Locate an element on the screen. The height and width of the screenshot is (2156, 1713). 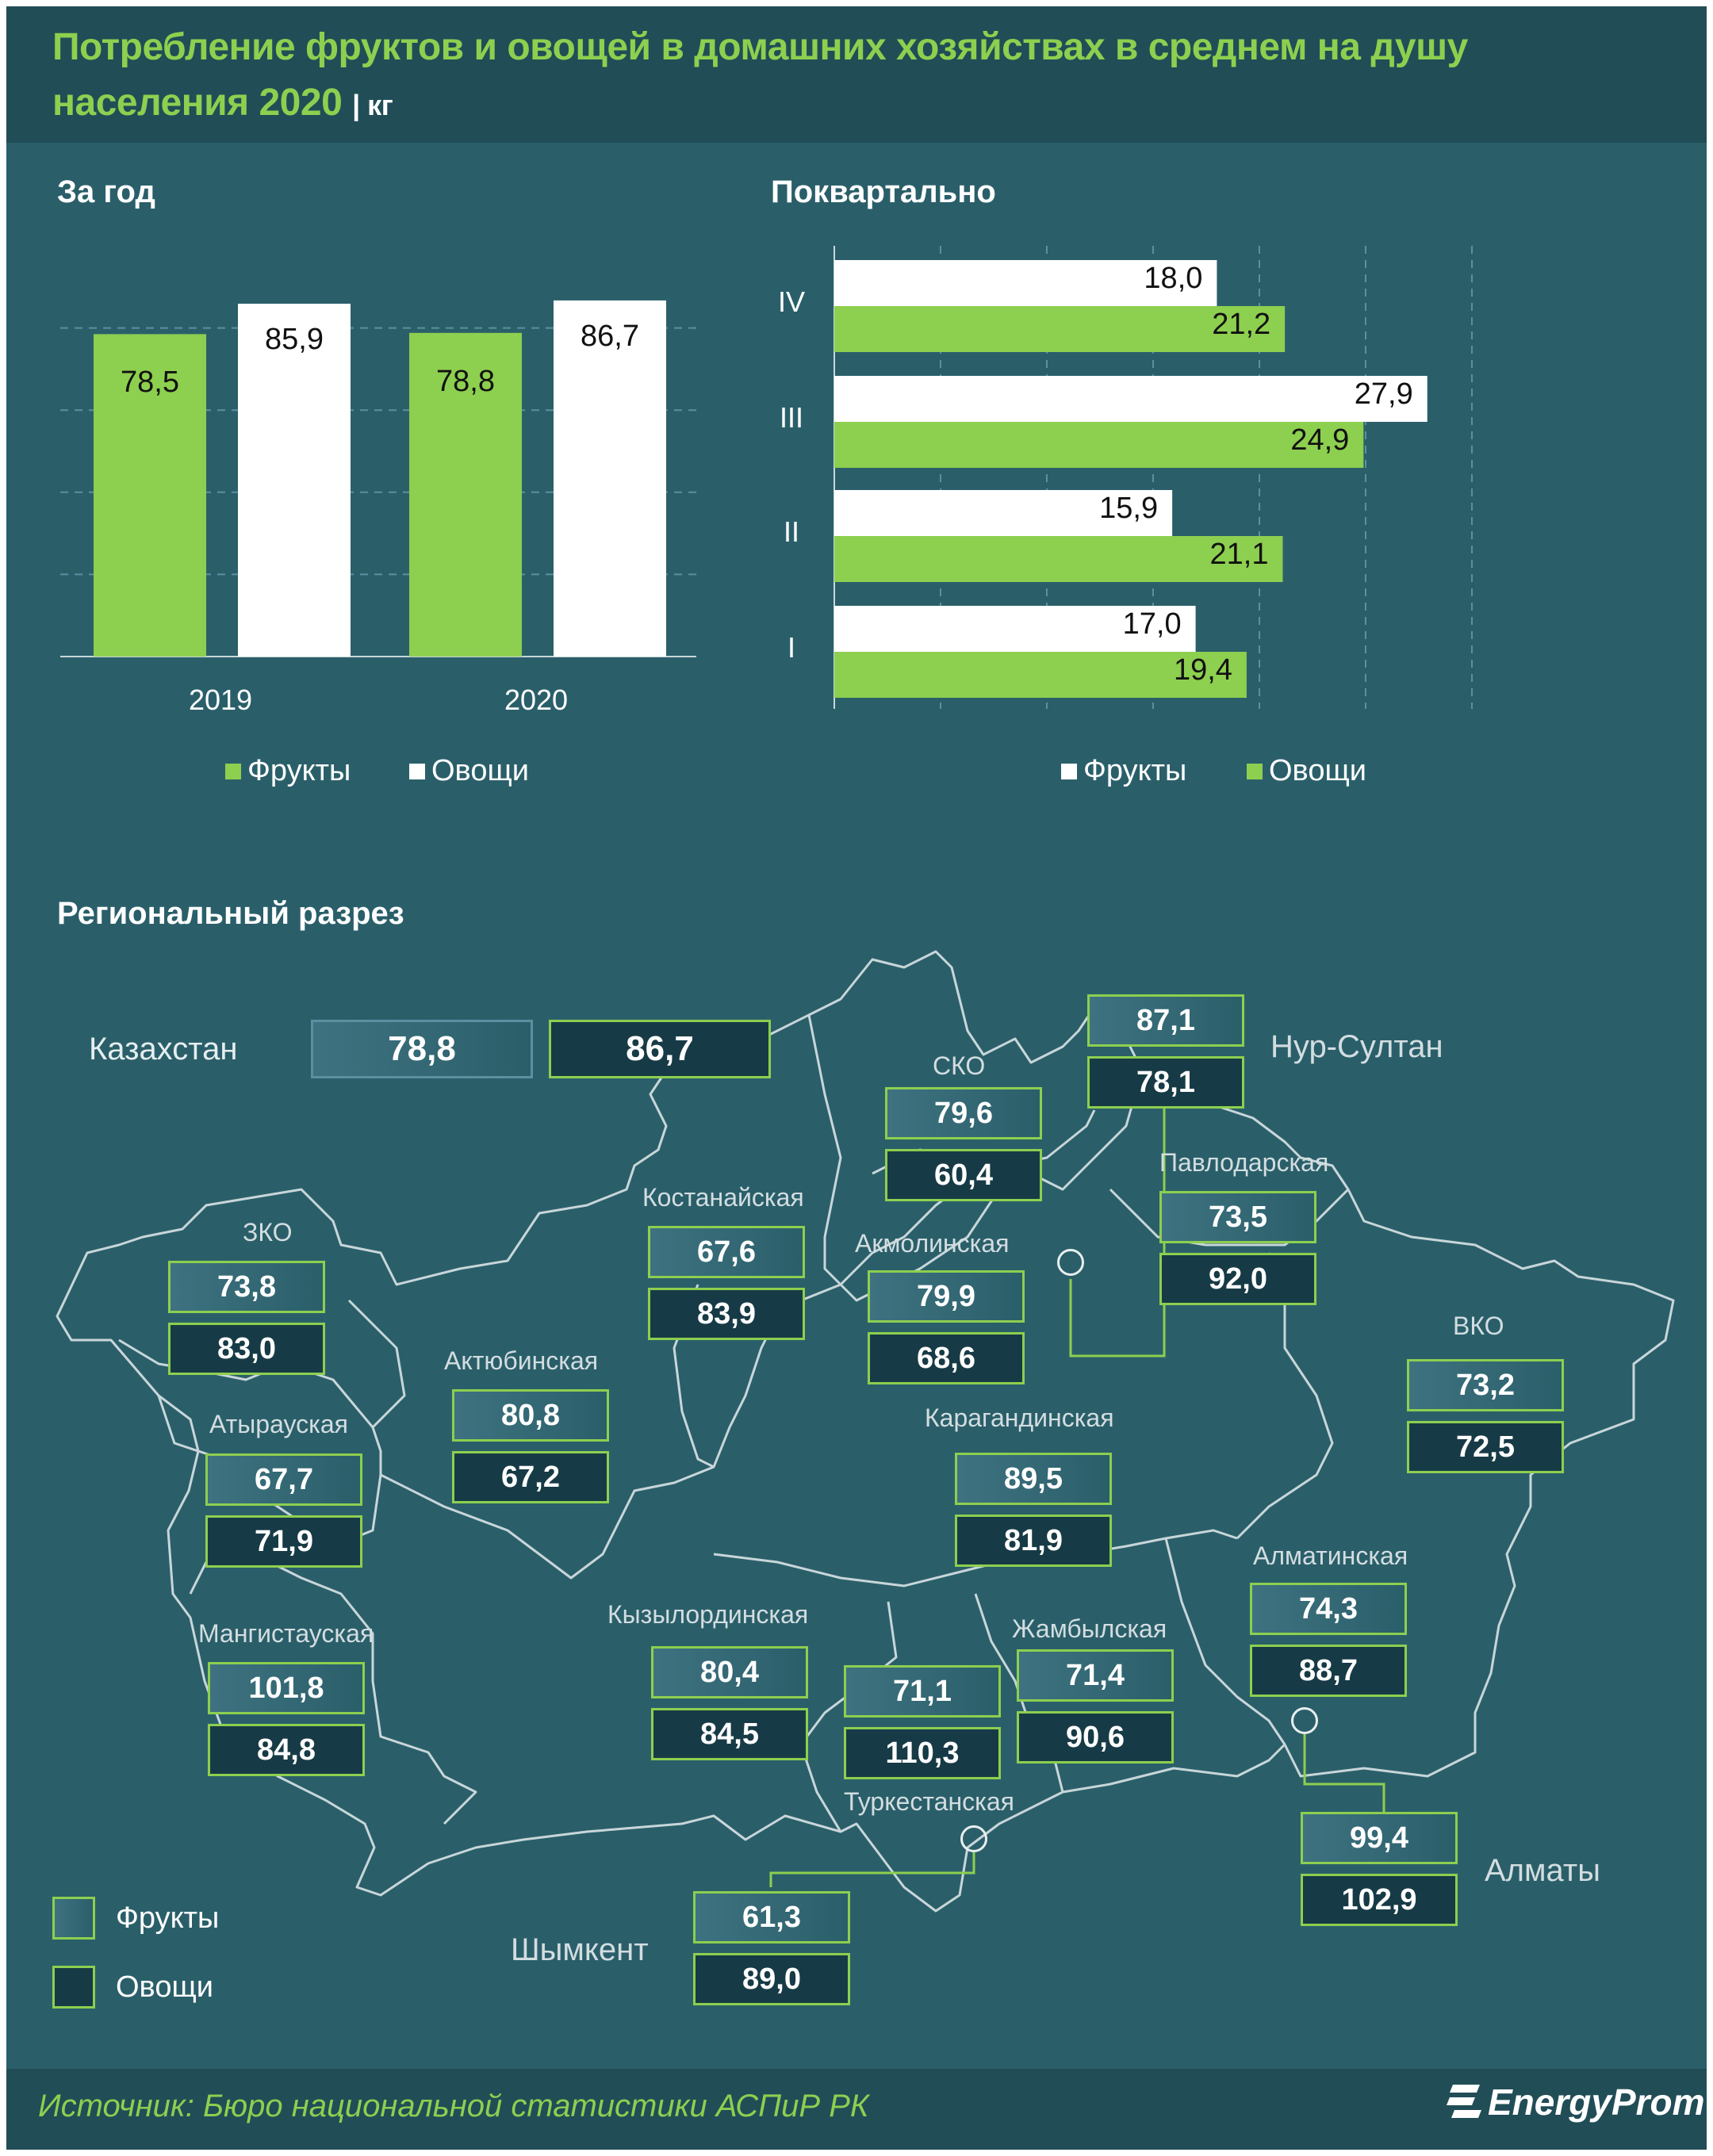
quarterly-bar-I-fruits is located at coordinates (1015, 629).